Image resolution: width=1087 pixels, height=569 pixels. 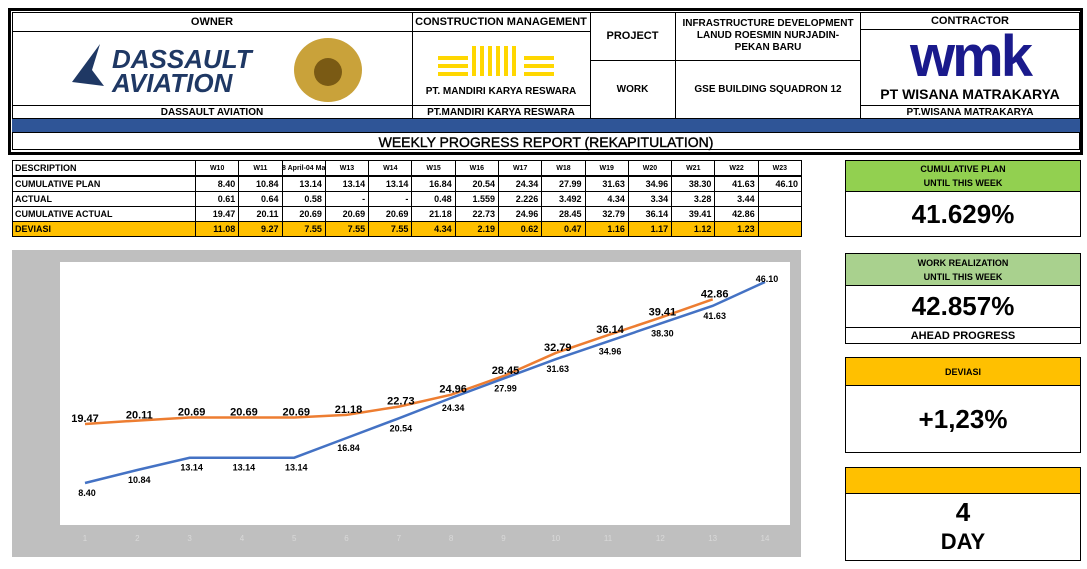 What do you see at coordinates (85, 419) in the screenshot?
I see `data-label: 19.47` at bounding box center [85, 419].